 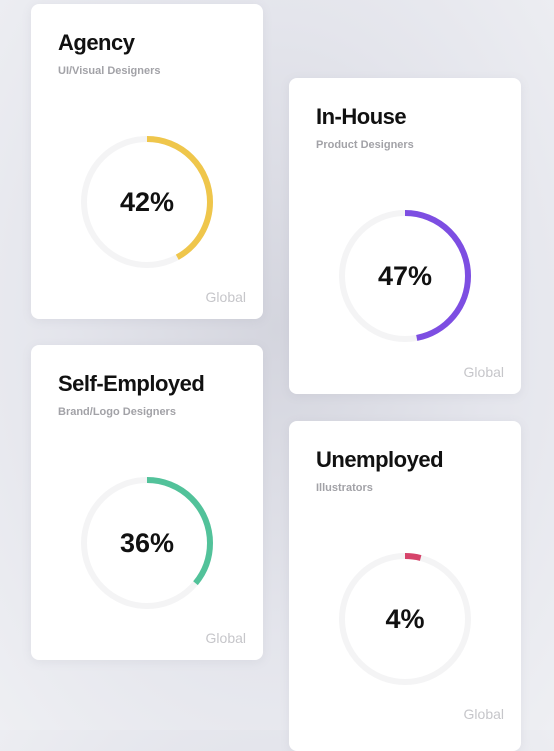 I want to click on card-title: Unemployed, so click(x=380, y=459).